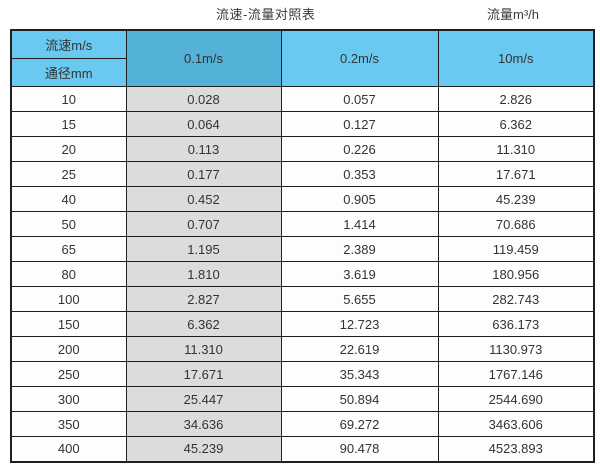 This screenshot has width=600, height=466. Describe the element at coordinates (266, 14) in the screenshot. I see `page-title: 流速-流量对照表` at that location.